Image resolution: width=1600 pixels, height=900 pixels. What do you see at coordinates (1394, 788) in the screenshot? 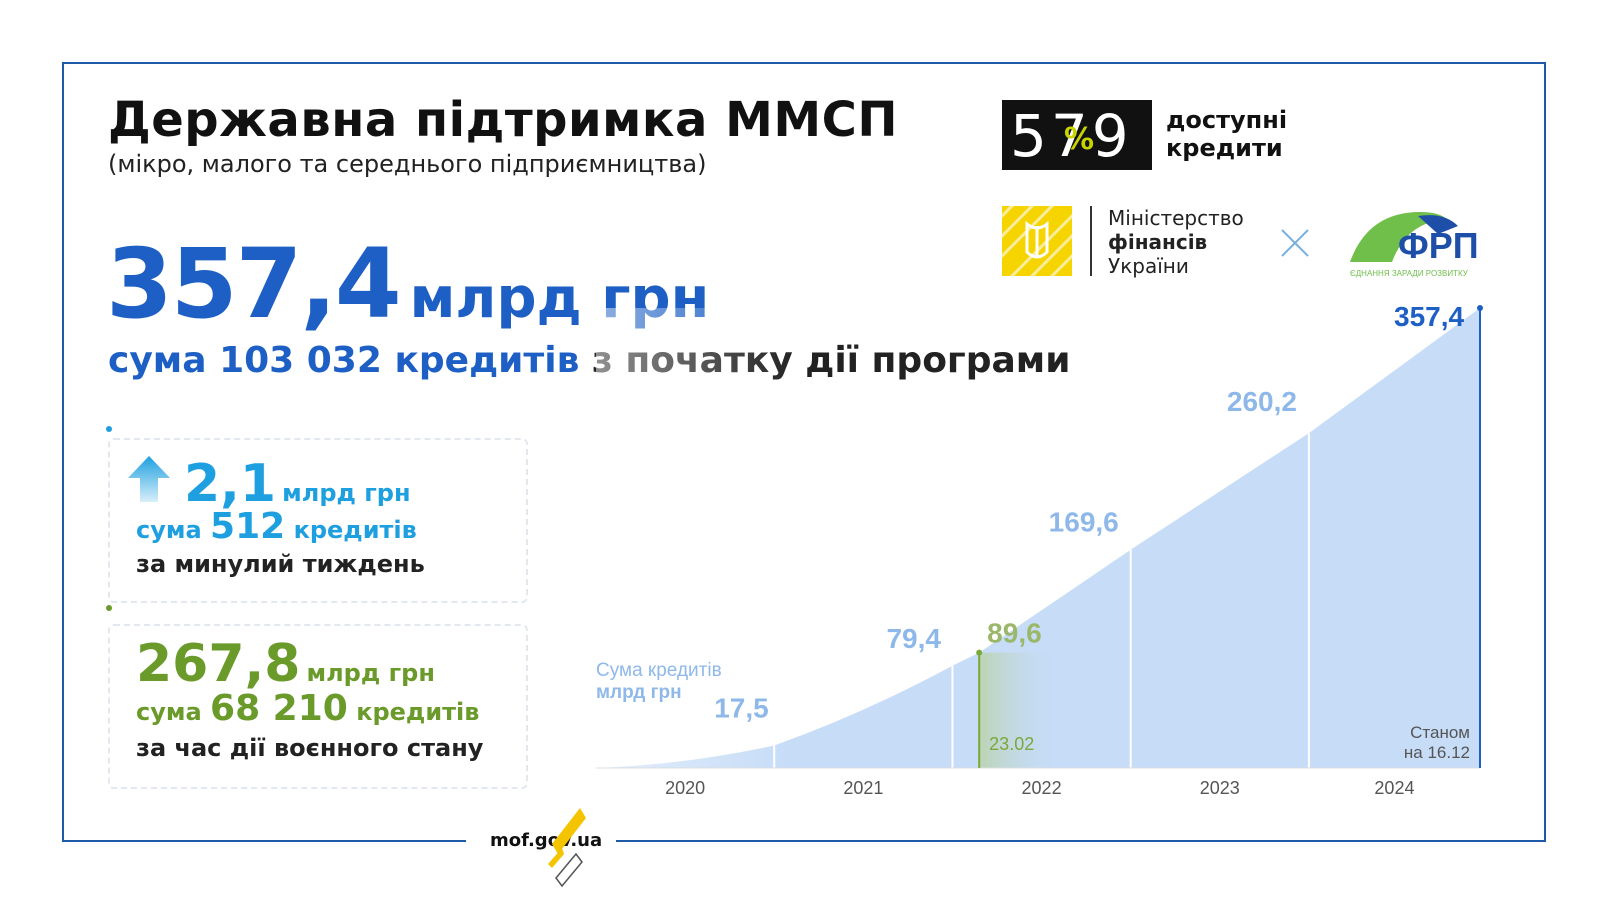
I see `x-tick-label: 2024` at bounding box center [1394, 788].